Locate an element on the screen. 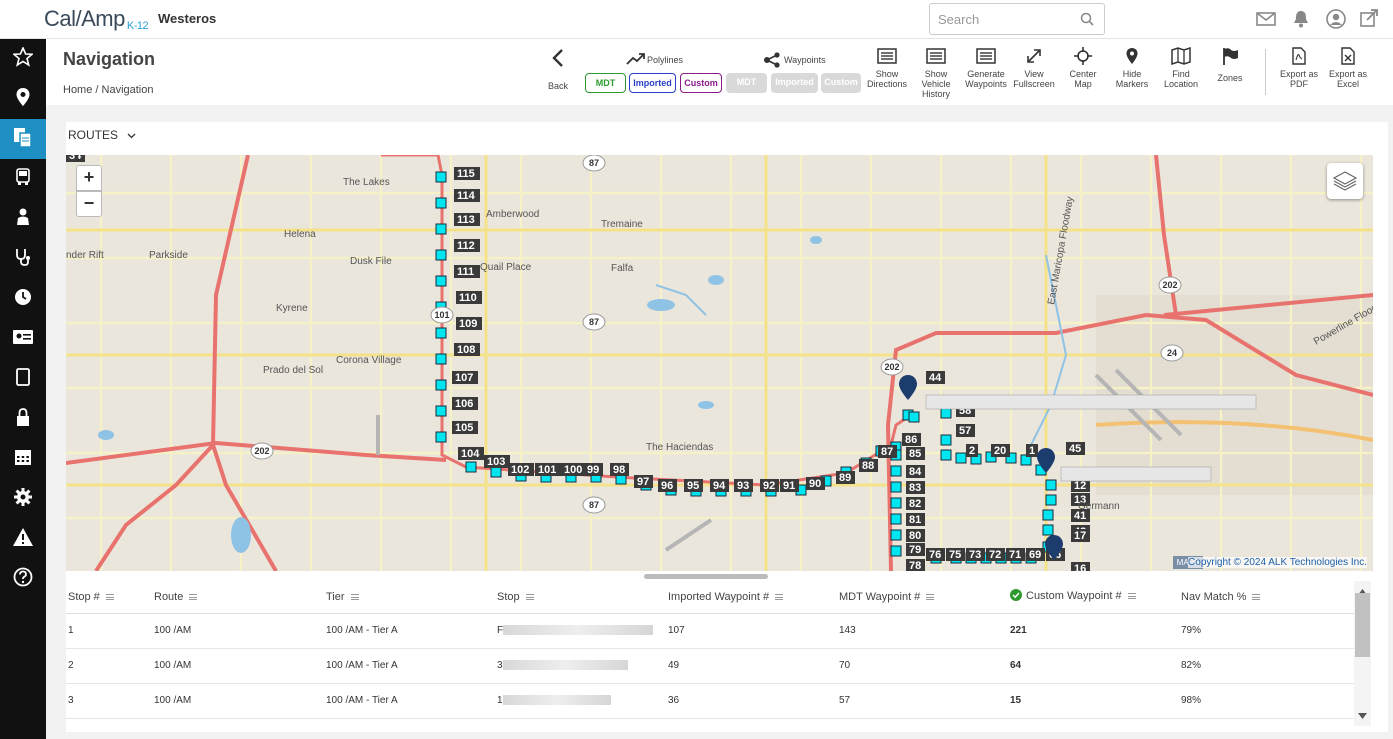 The height and width of the screenshot is (739, 1393). routes-label: ROUTES is located at coordinates (93, 135).